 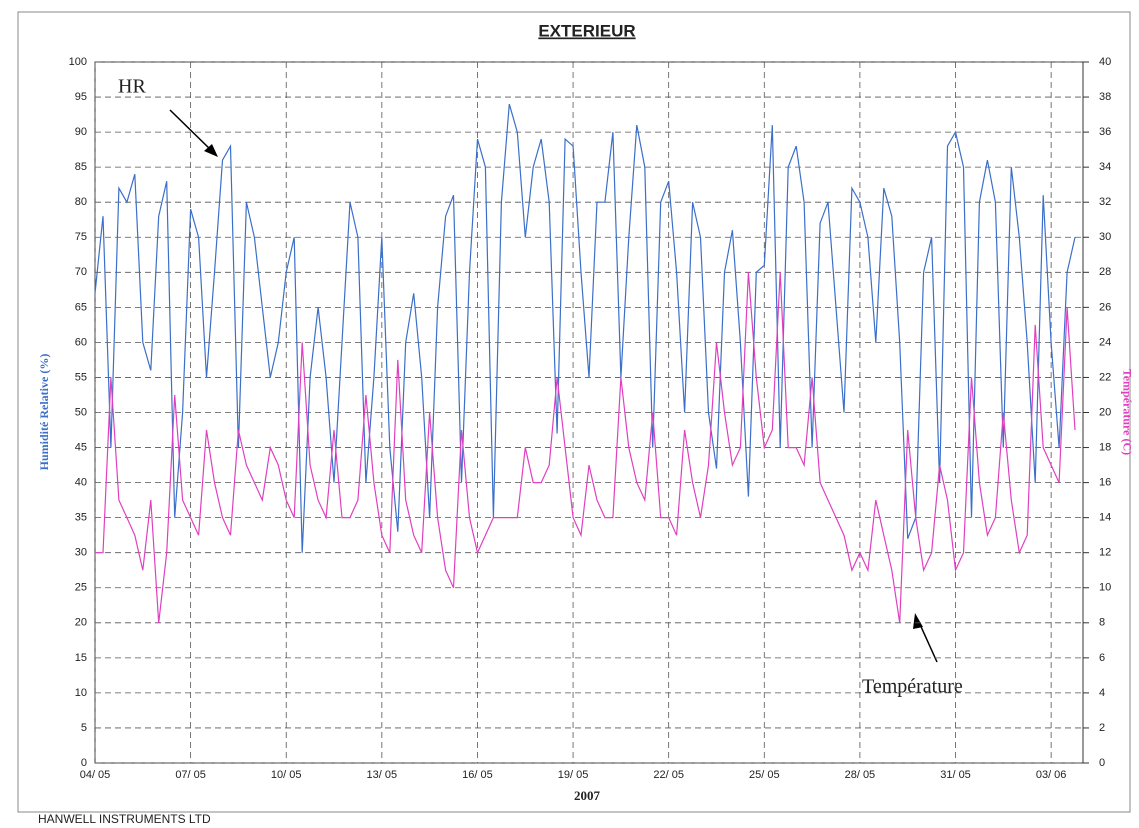 I want to click on x-tick-label: 16/ 05, so click(x=477, y=775).